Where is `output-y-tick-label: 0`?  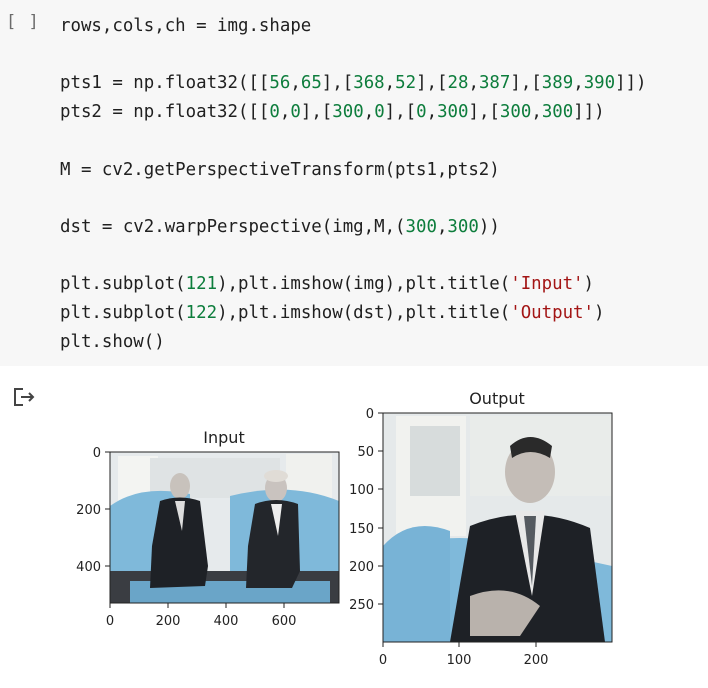
output-y-tick-label: 0 is located at coordinates (370, 414).